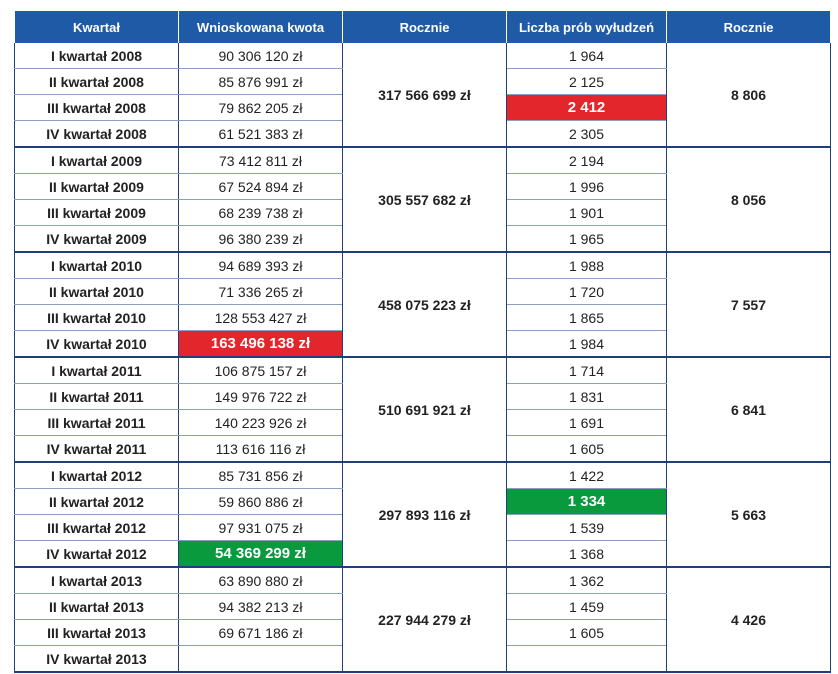 The width and height of the screenshot is (838, 674). I want to click on table-row: III kwartał 2012 97 931 075 zł 1 539, so click(422, 527).